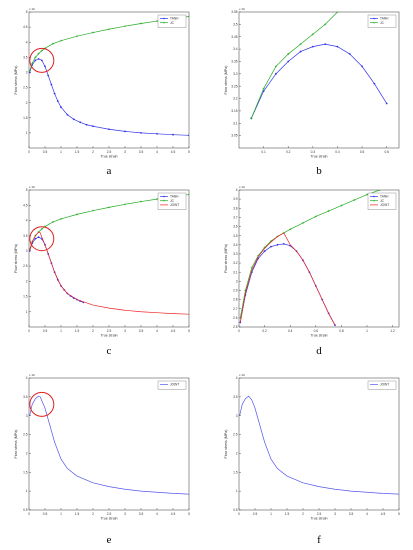 Image resolution: width=413 pixels, height=550 pixels. What do you see at coordinates (234, 37) in the screenshot?
I see `y-tick-label: 3.45` at bounding box center [234, 37].